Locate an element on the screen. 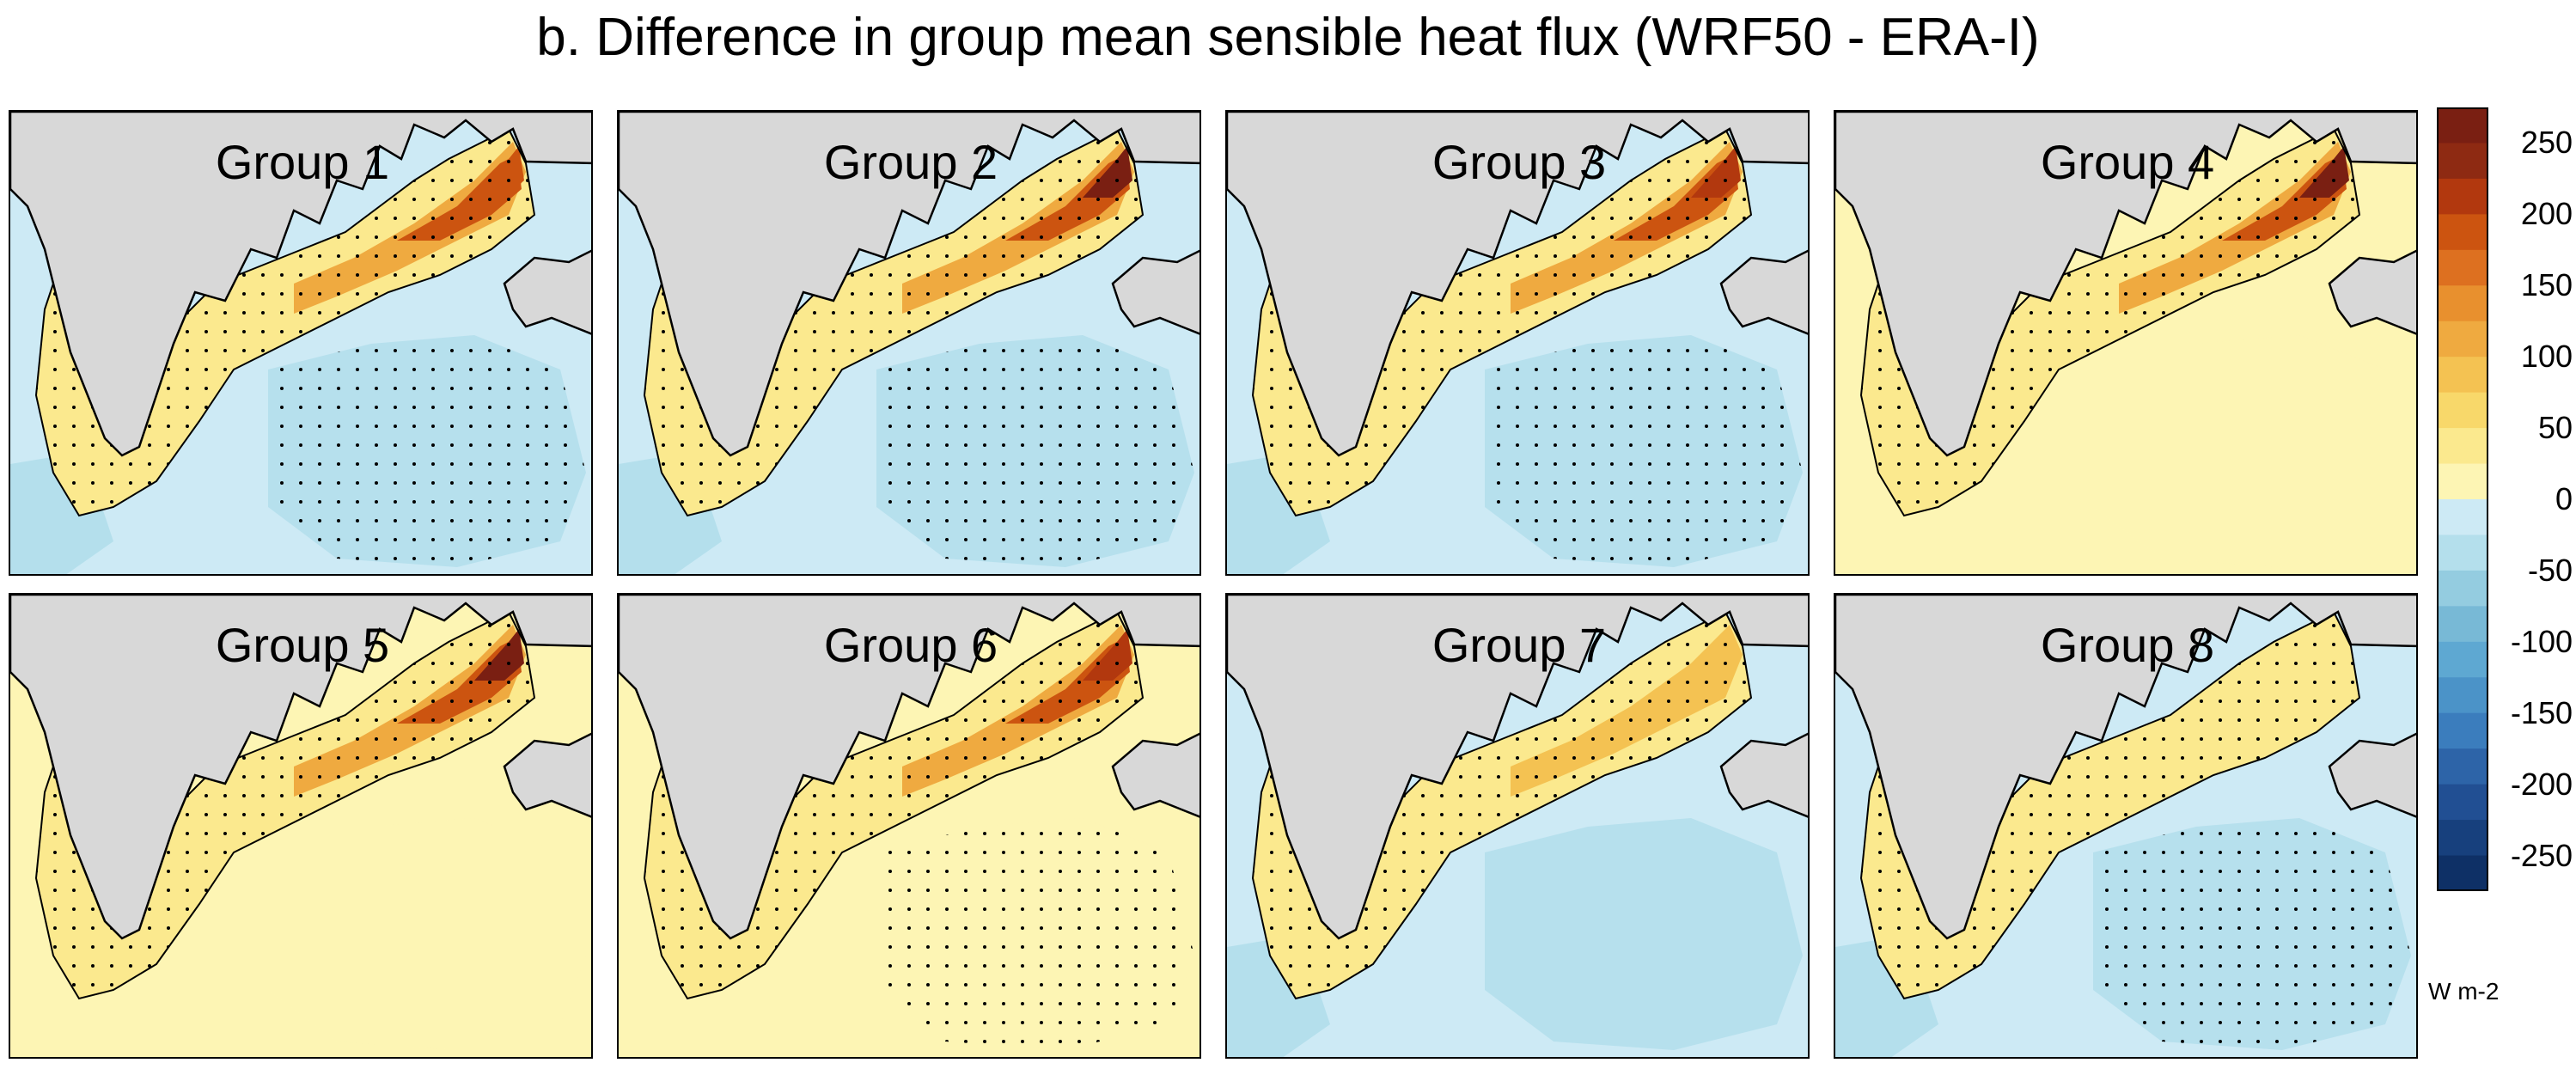 The image size is (2576, 1069). shelf-core is located at coordinates (1627, 228).